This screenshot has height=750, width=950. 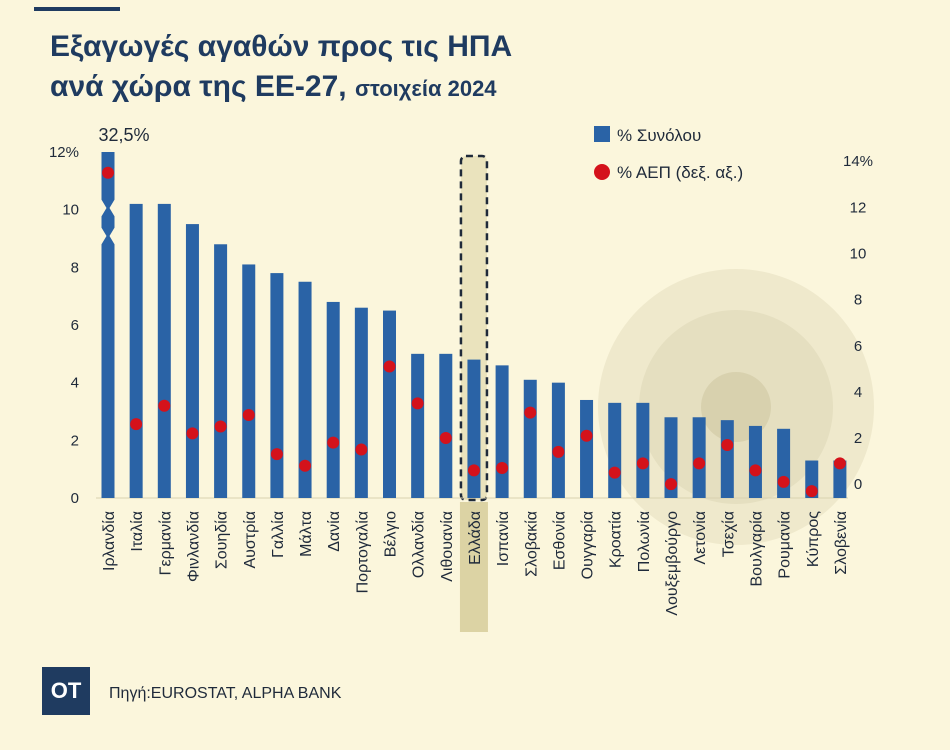 I want to click on category-label-7: Γαλλία, so click(x=278, y=534).